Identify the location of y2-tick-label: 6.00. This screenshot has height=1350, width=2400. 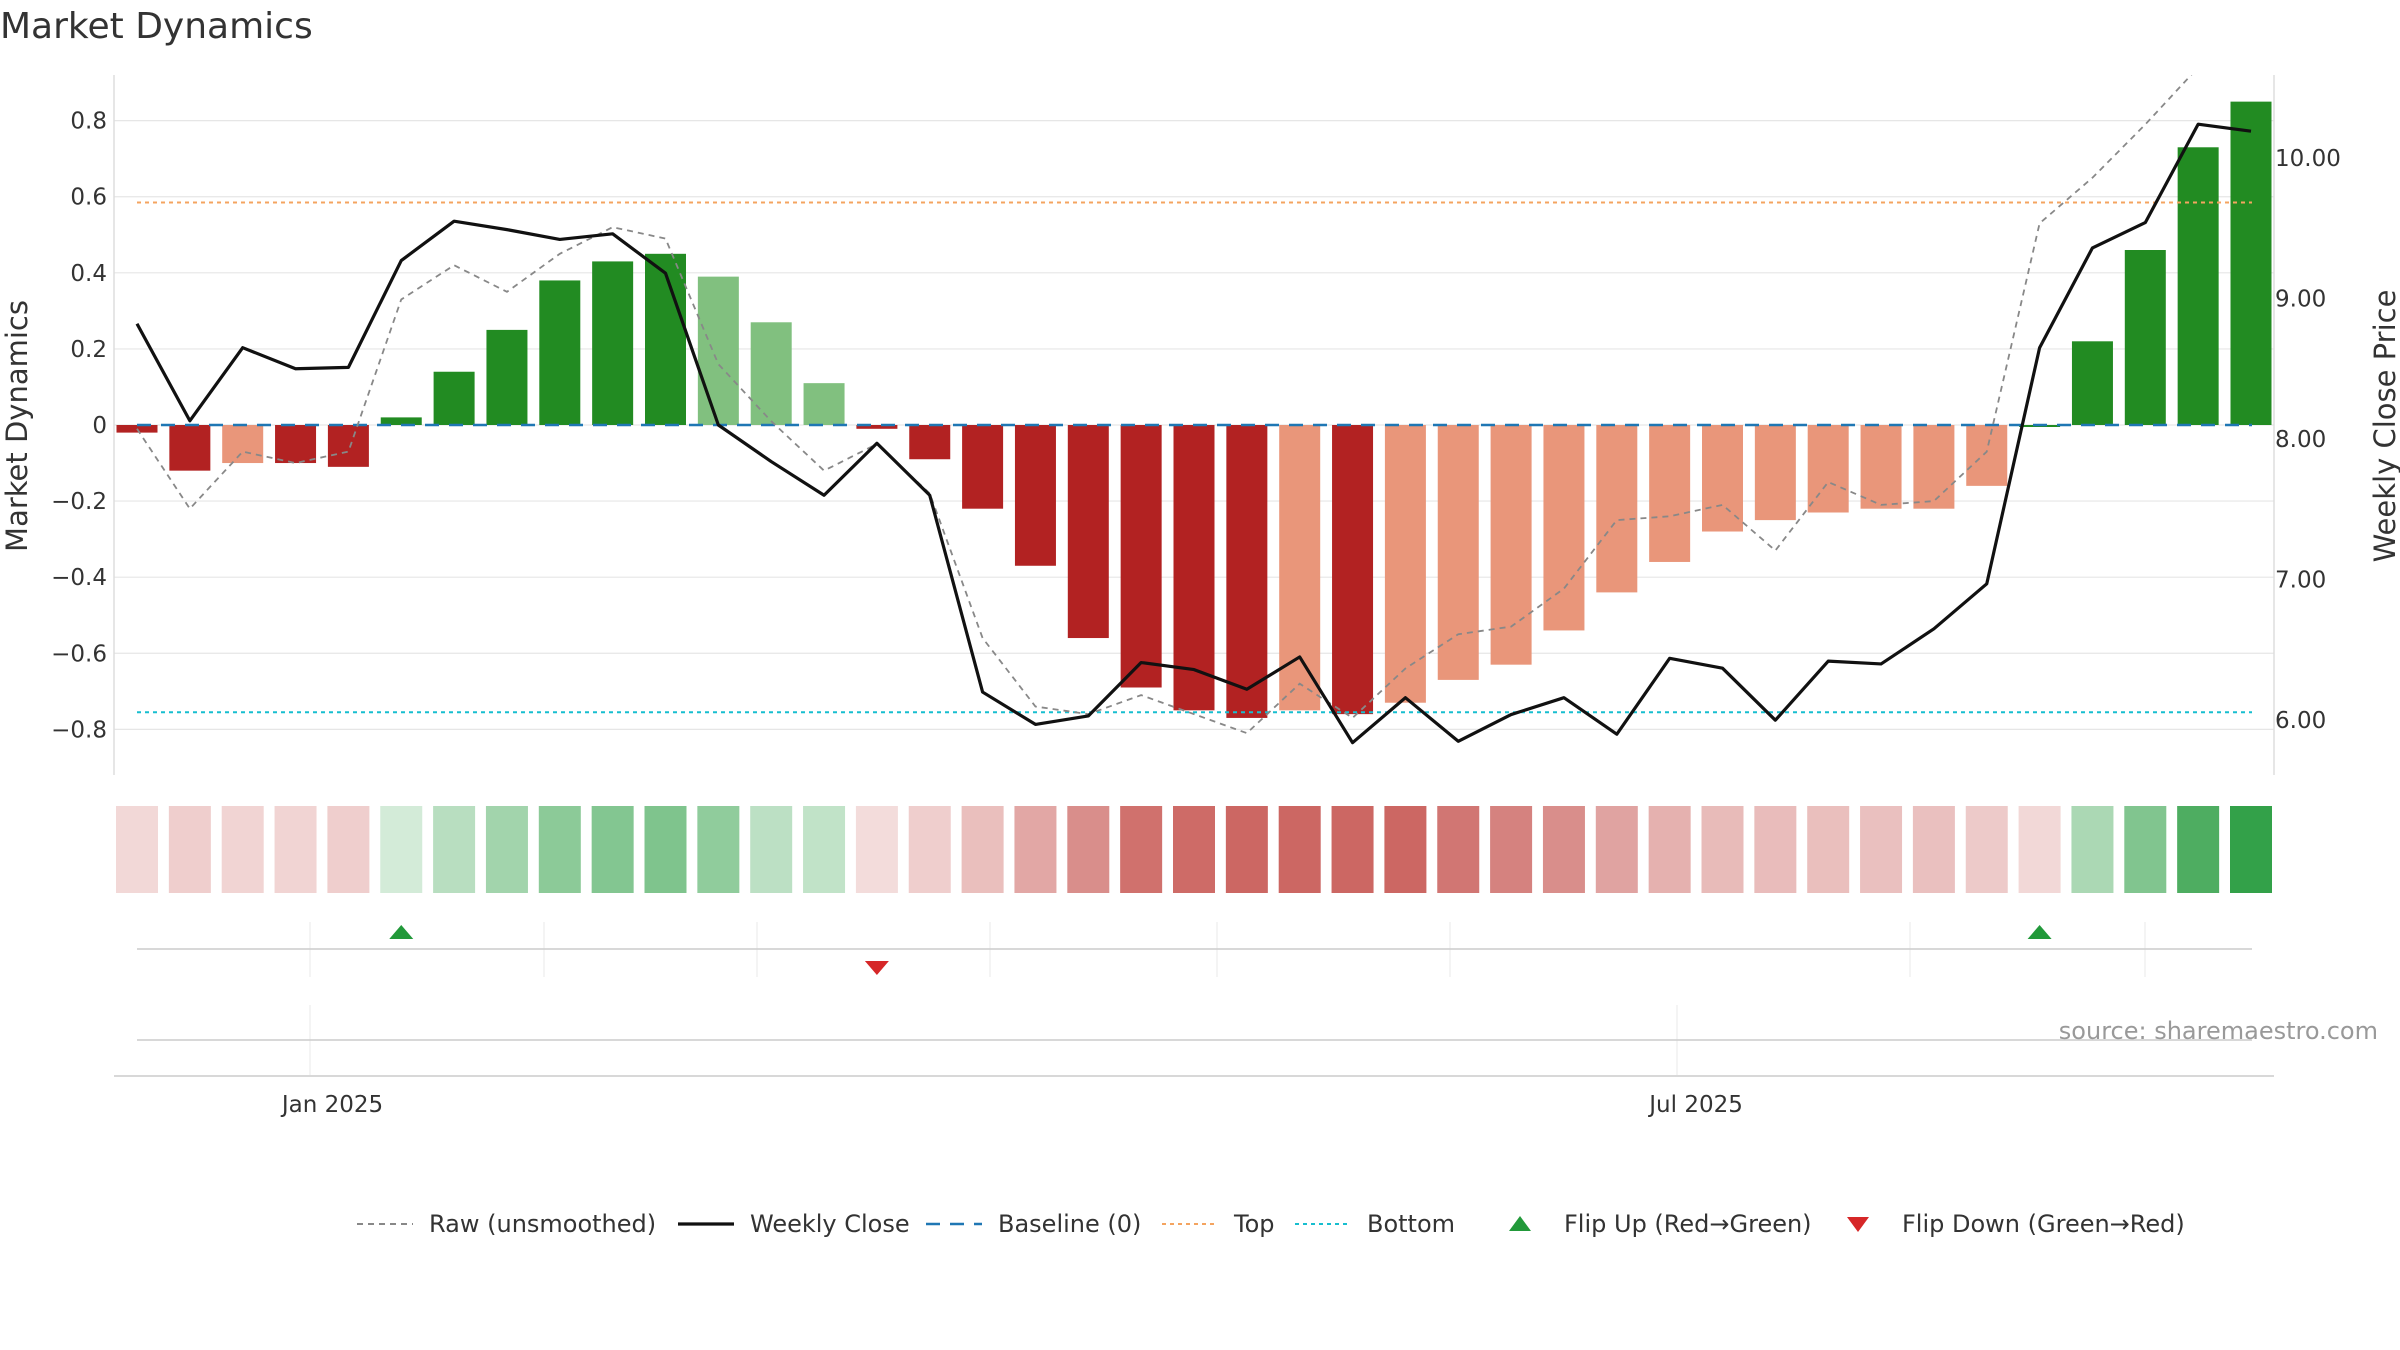
(2300, 721).